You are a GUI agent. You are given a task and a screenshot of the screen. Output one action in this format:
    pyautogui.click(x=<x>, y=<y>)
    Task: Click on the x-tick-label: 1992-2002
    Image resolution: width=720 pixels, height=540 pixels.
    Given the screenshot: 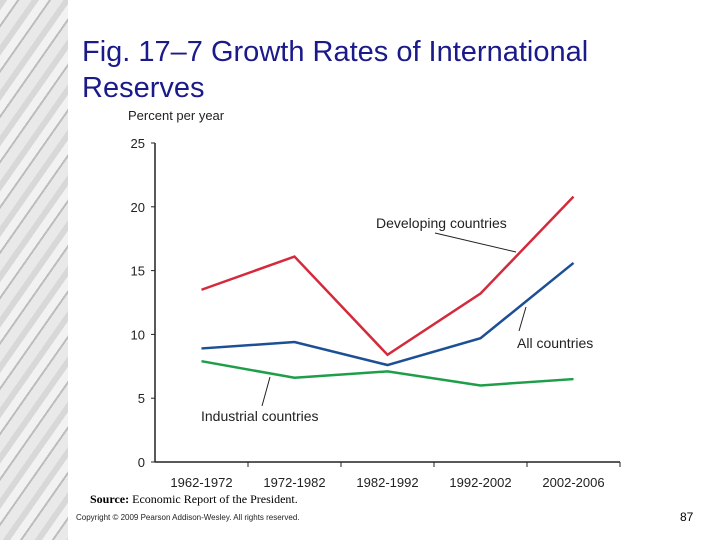 What is the action you would take?
    pyautogui.click(x=480, y=482)
    